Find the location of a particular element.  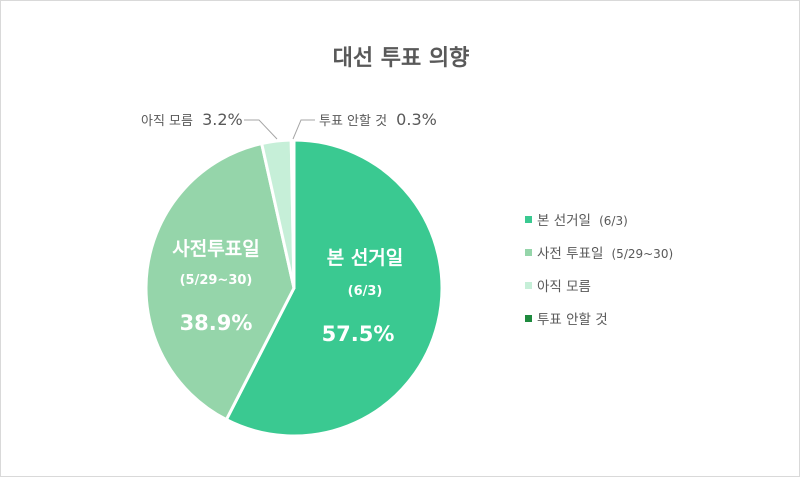

slice-sublabel-early-voting: (5/29~30) is located at coordinates (216, 280).